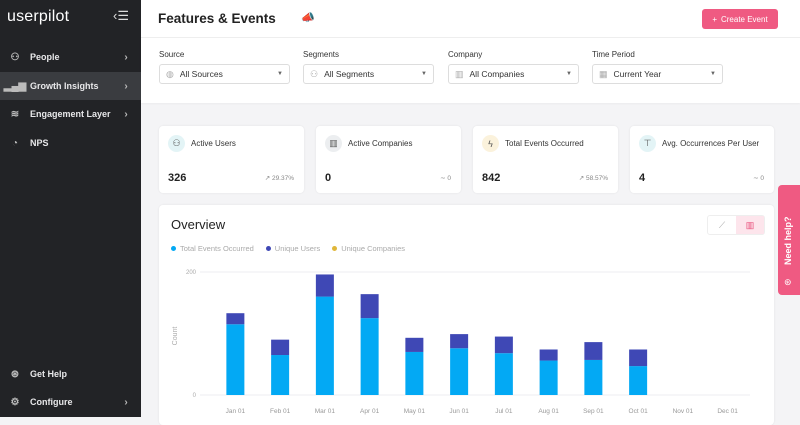  I want to click on collapse-sidebar-icon: ‹☰, so click(121, 15).